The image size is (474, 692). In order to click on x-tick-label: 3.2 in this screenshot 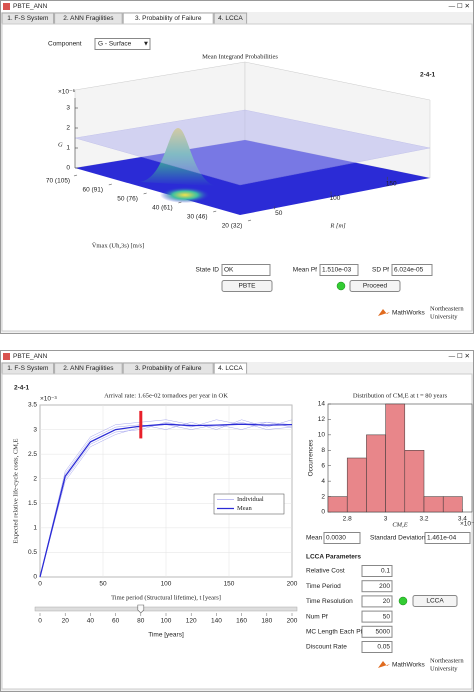, I will do `click(423, 519)`.